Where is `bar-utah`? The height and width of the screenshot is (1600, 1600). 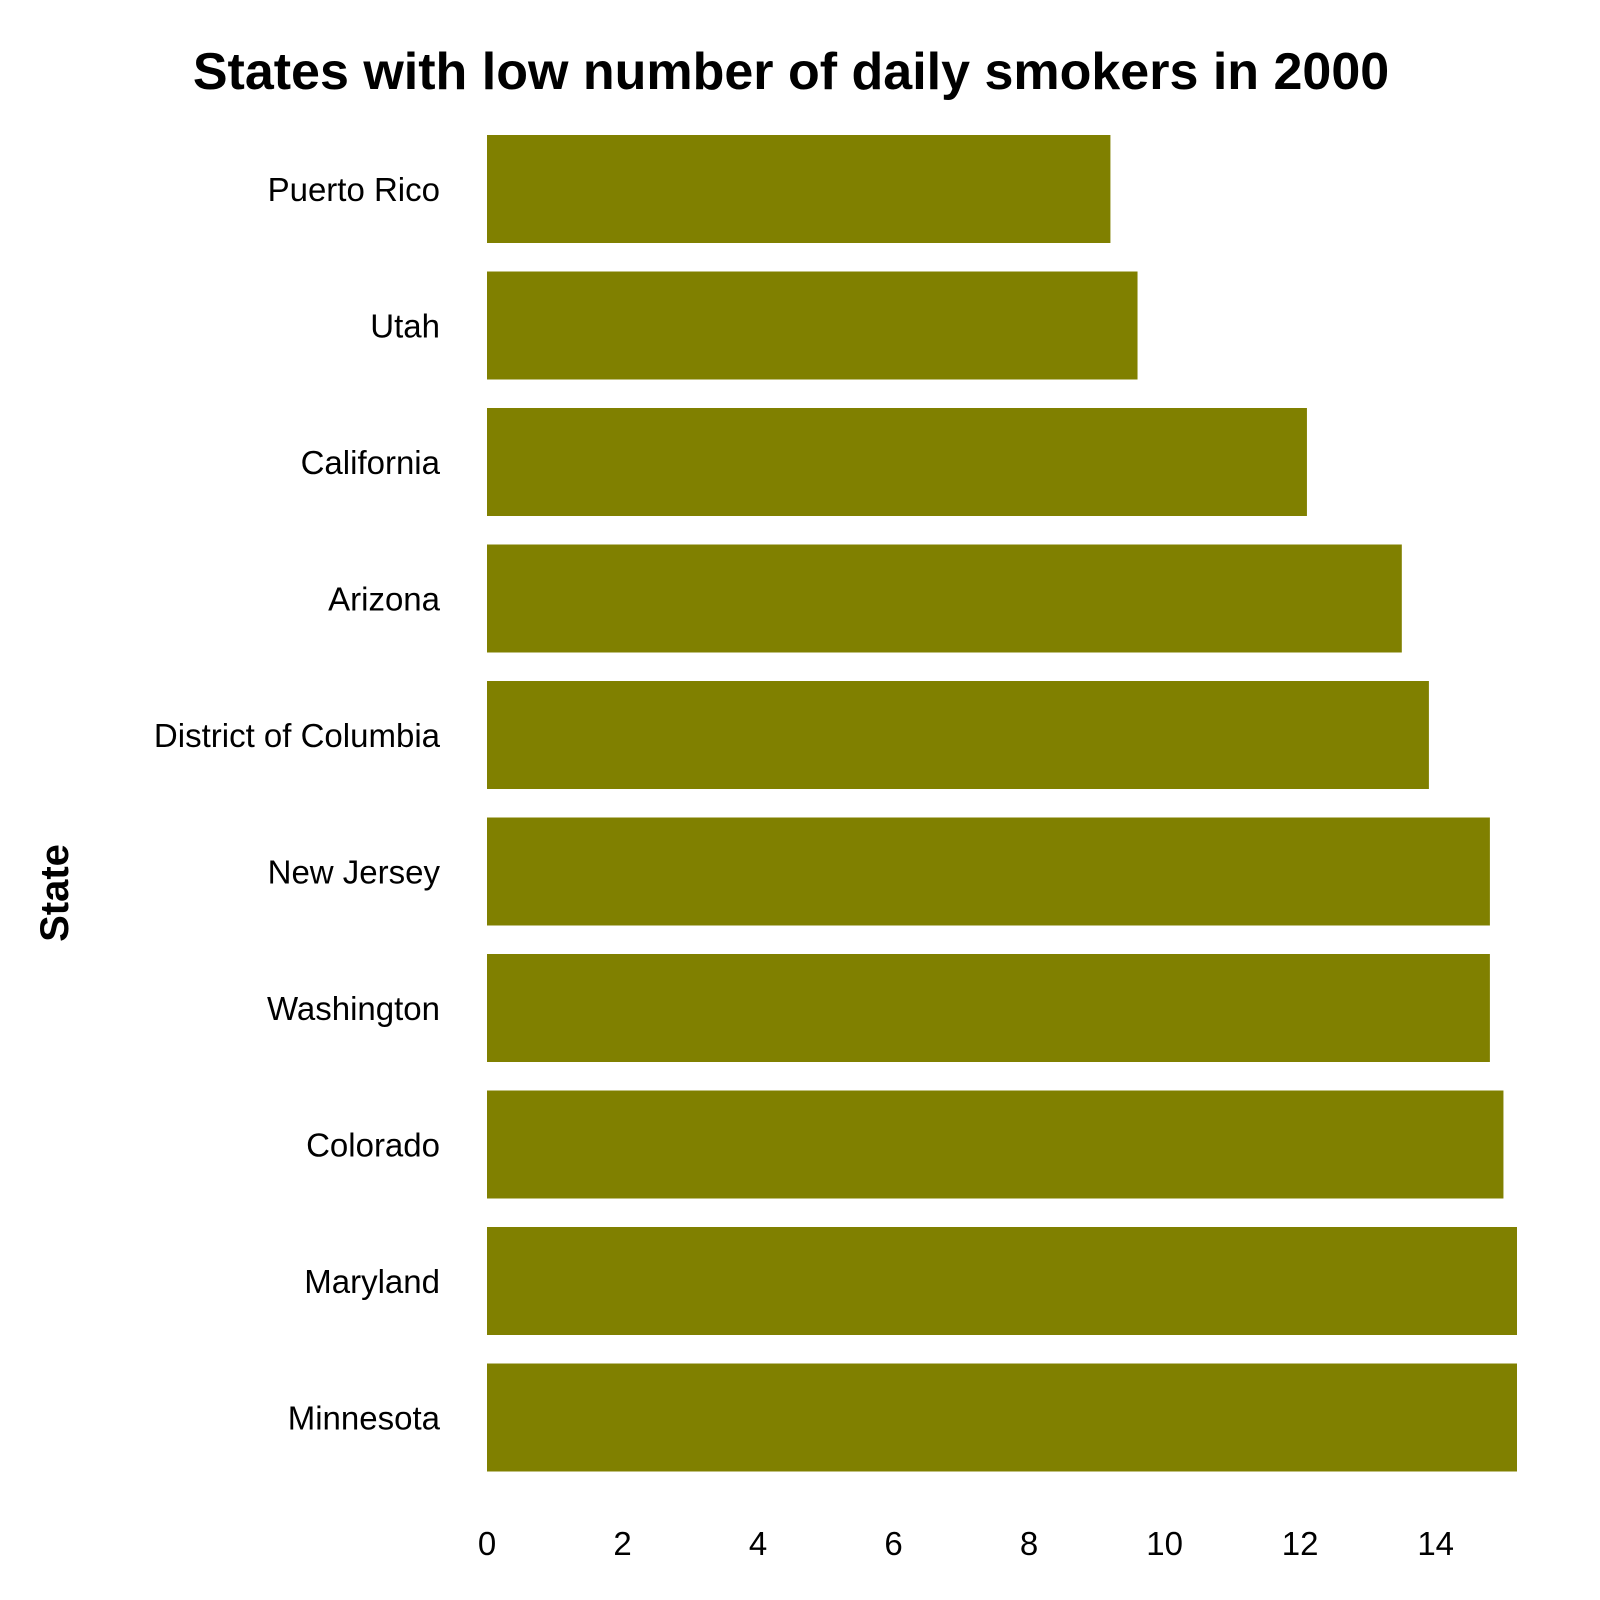
bar-utah is located at coordinates (812, 325).